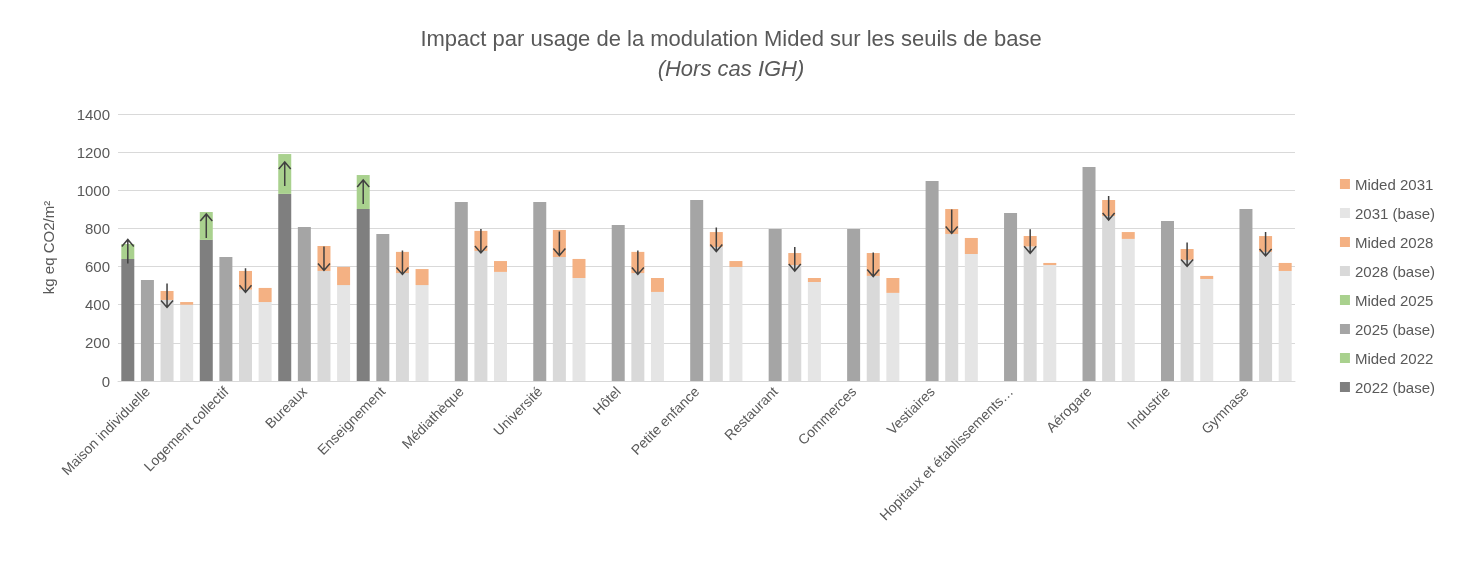 This screenshot has height=571, width=1462. Describe the element at coordinates (731, 68) in the screenshot. I see `chart-subtitle: (Hors cas IGH)` at that location.